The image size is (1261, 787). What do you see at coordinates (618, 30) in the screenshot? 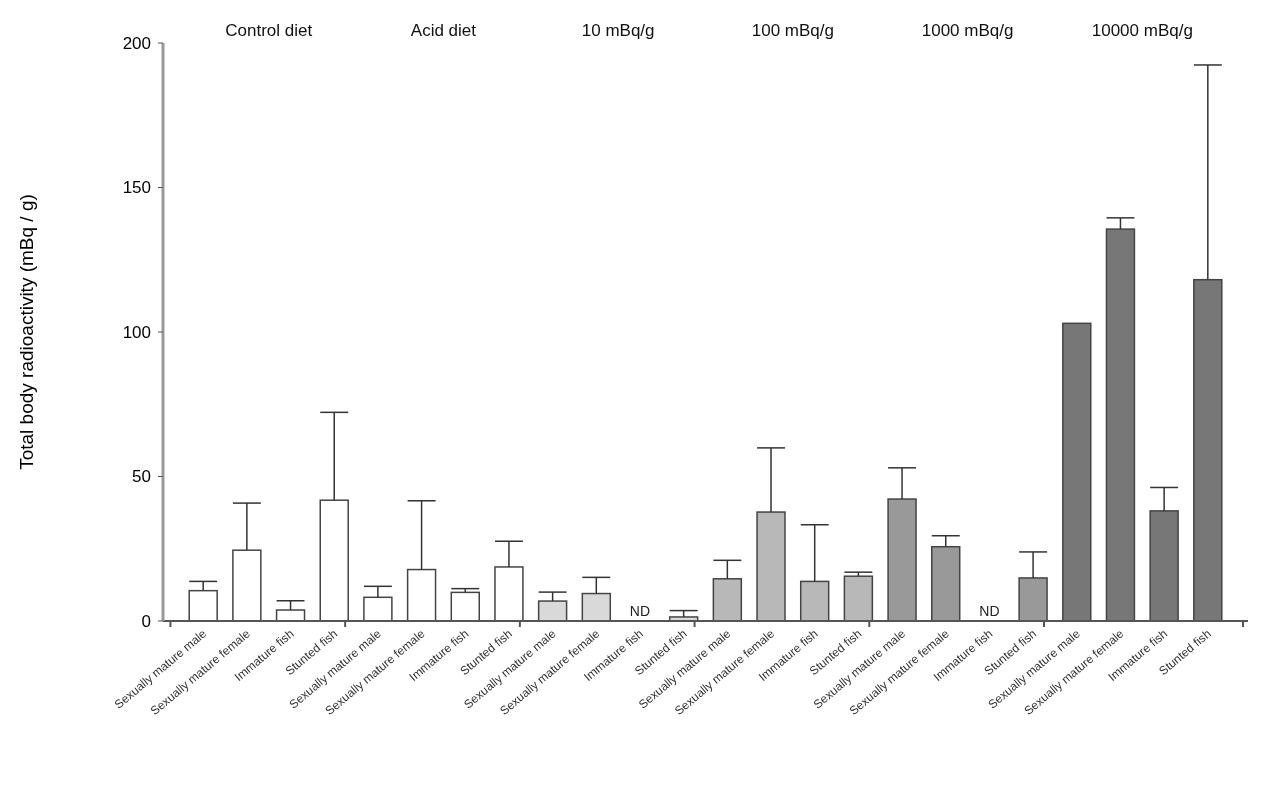
I see `text: 10 mBq/g` at bounding box center [618, 30].